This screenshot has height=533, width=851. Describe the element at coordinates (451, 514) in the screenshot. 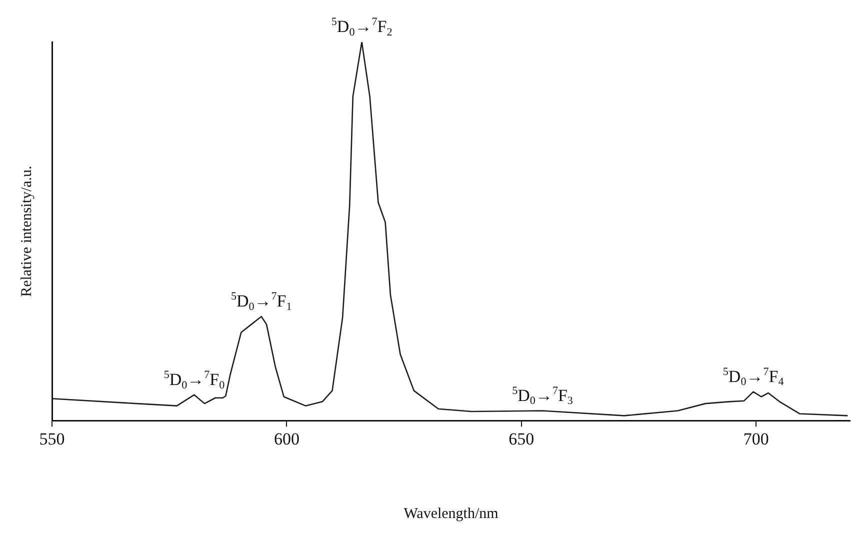

I see `x-axis-title: Wavelength/nm` at that location.